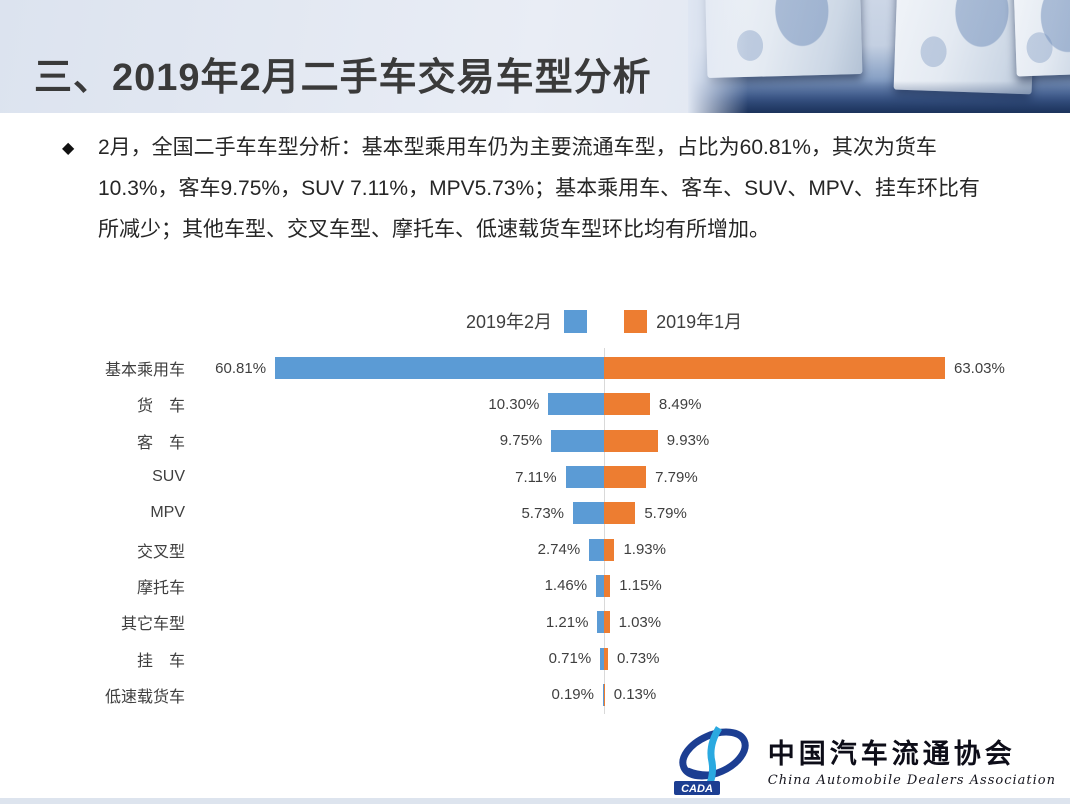 Image resolution: width=1070 pixels, height=804 pixels. What do you see at coordinates (514, 404) in the screenshot?
I see `value-label-feb: 10.30%` at bounding box center [514, 404].